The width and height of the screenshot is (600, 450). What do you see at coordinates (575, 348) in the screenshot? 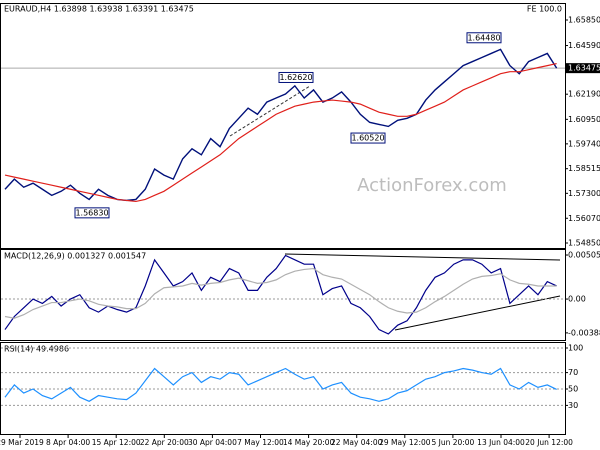
I see `y-tick-label: 100` at bounding box center [575, 348].